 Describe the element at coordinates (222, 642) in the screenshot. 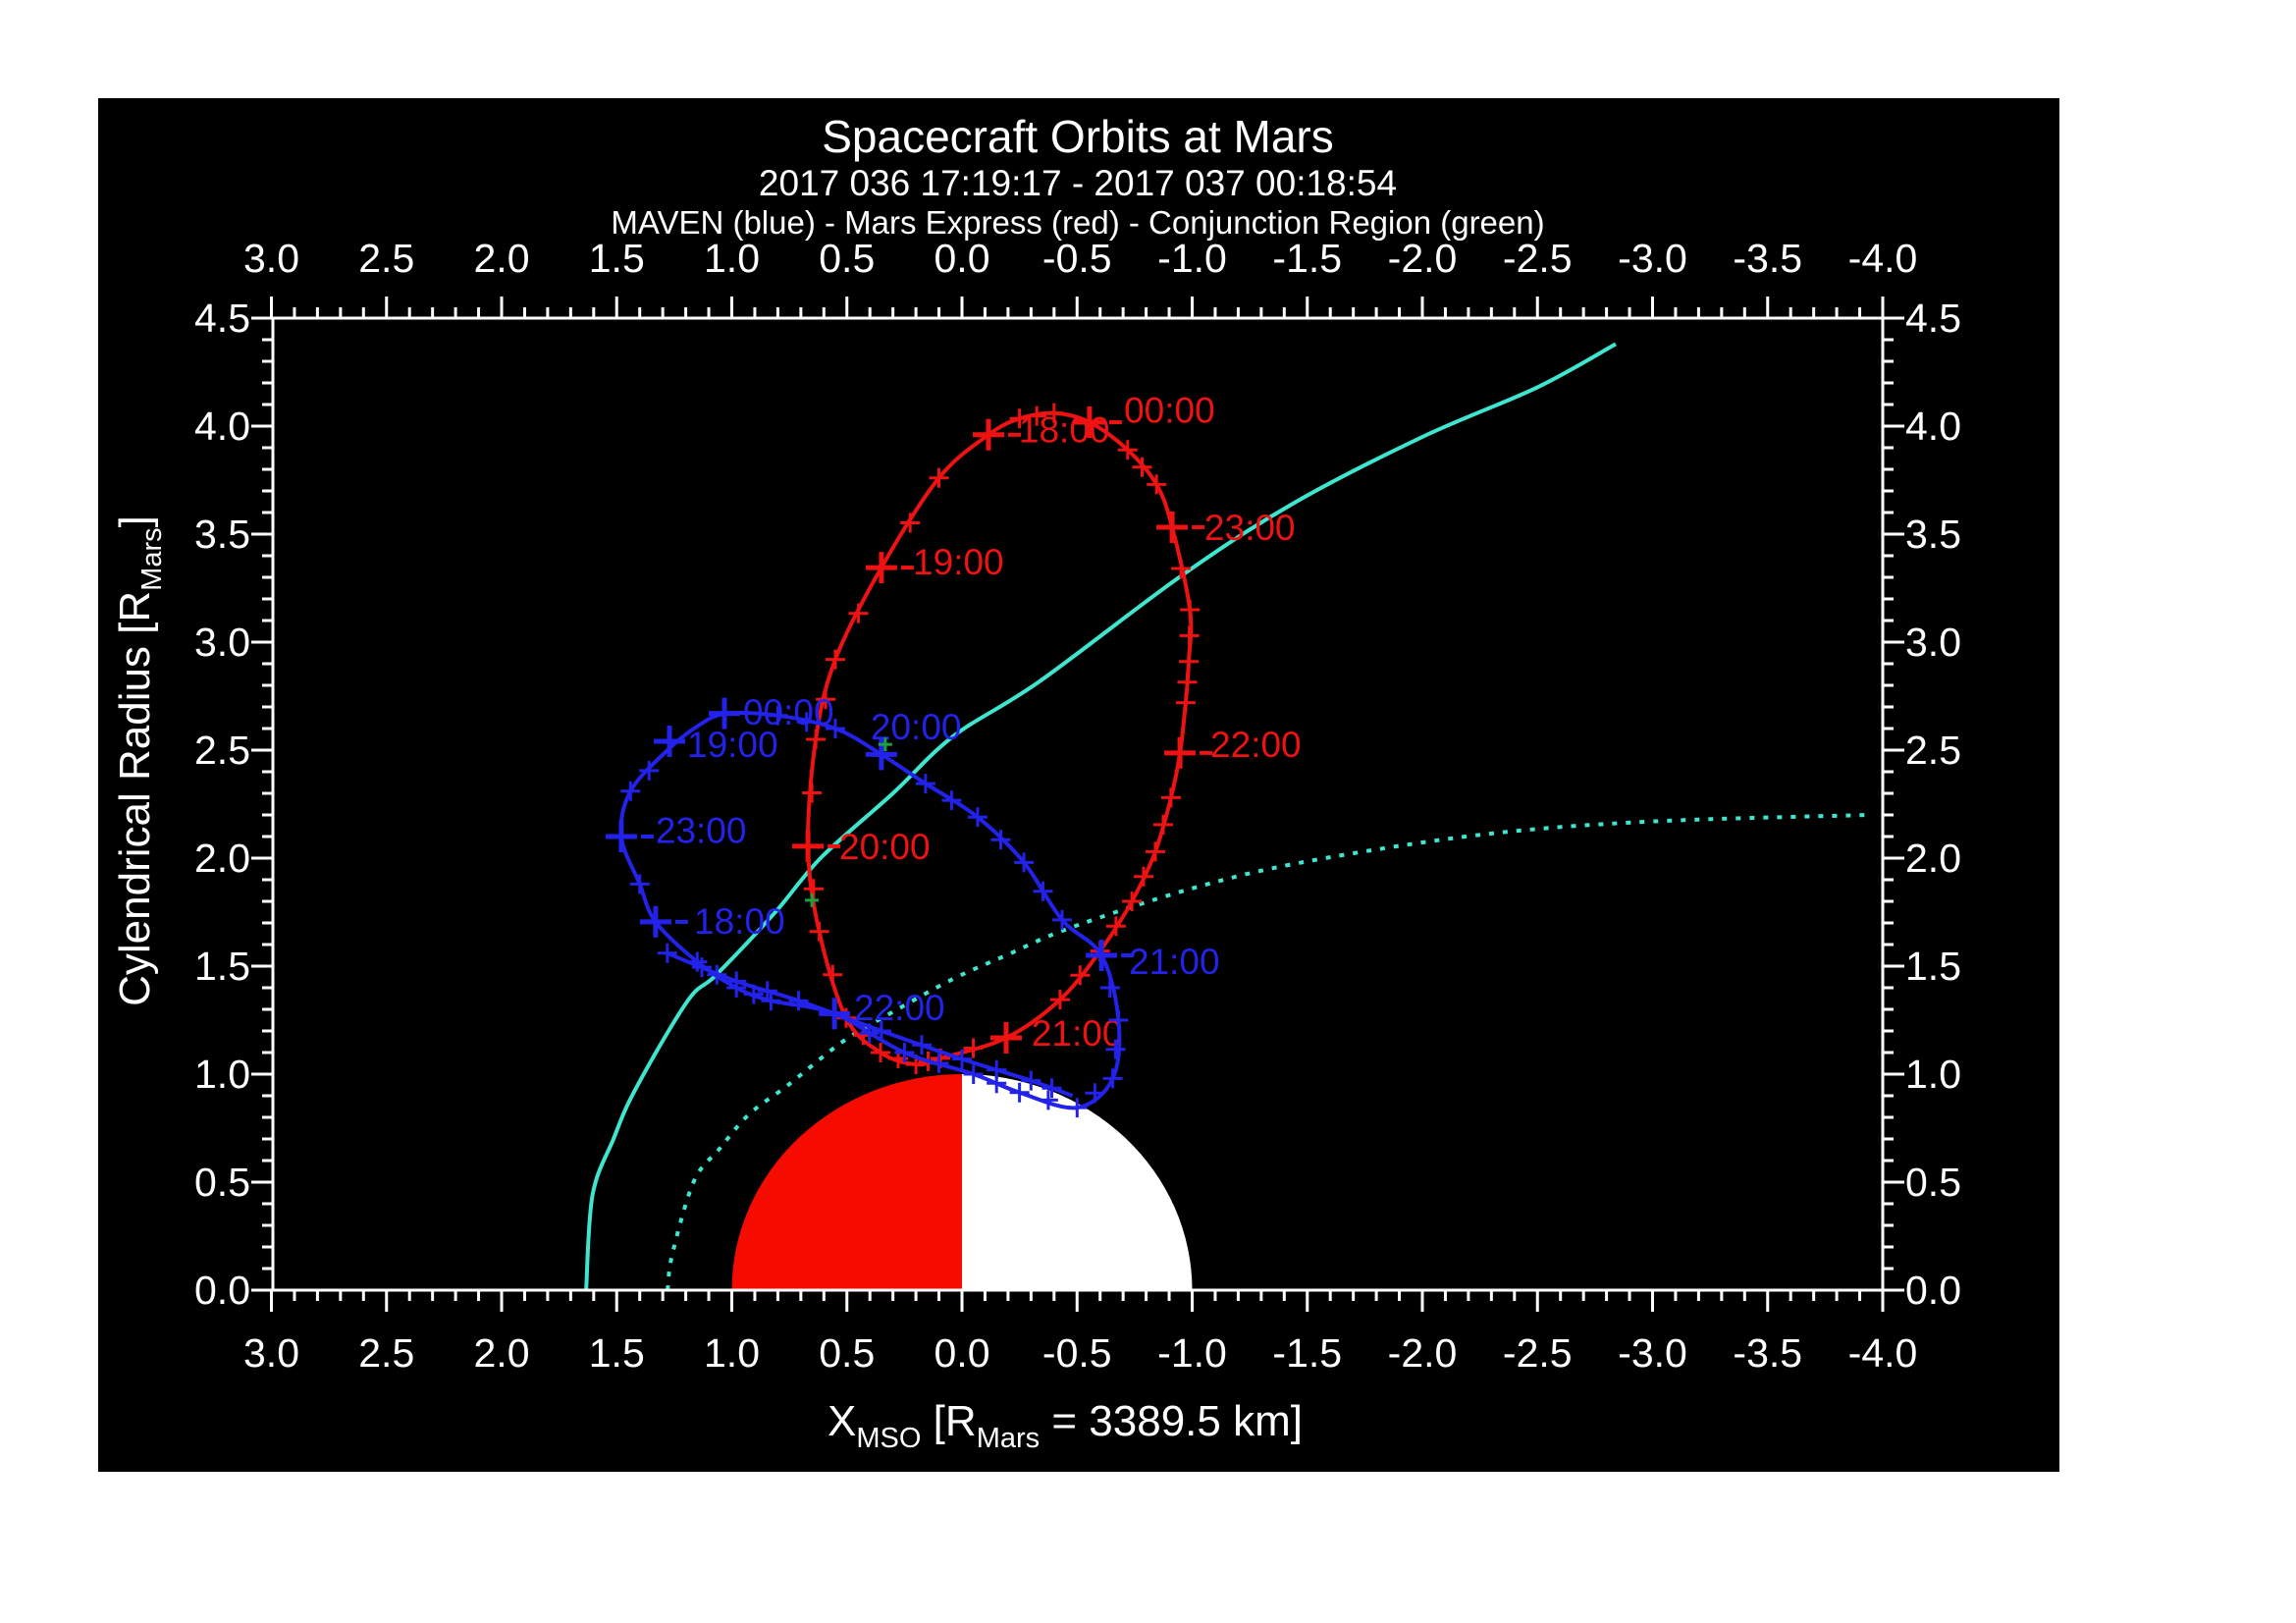

I see `y-tick-label-left: 3.0` at that location.